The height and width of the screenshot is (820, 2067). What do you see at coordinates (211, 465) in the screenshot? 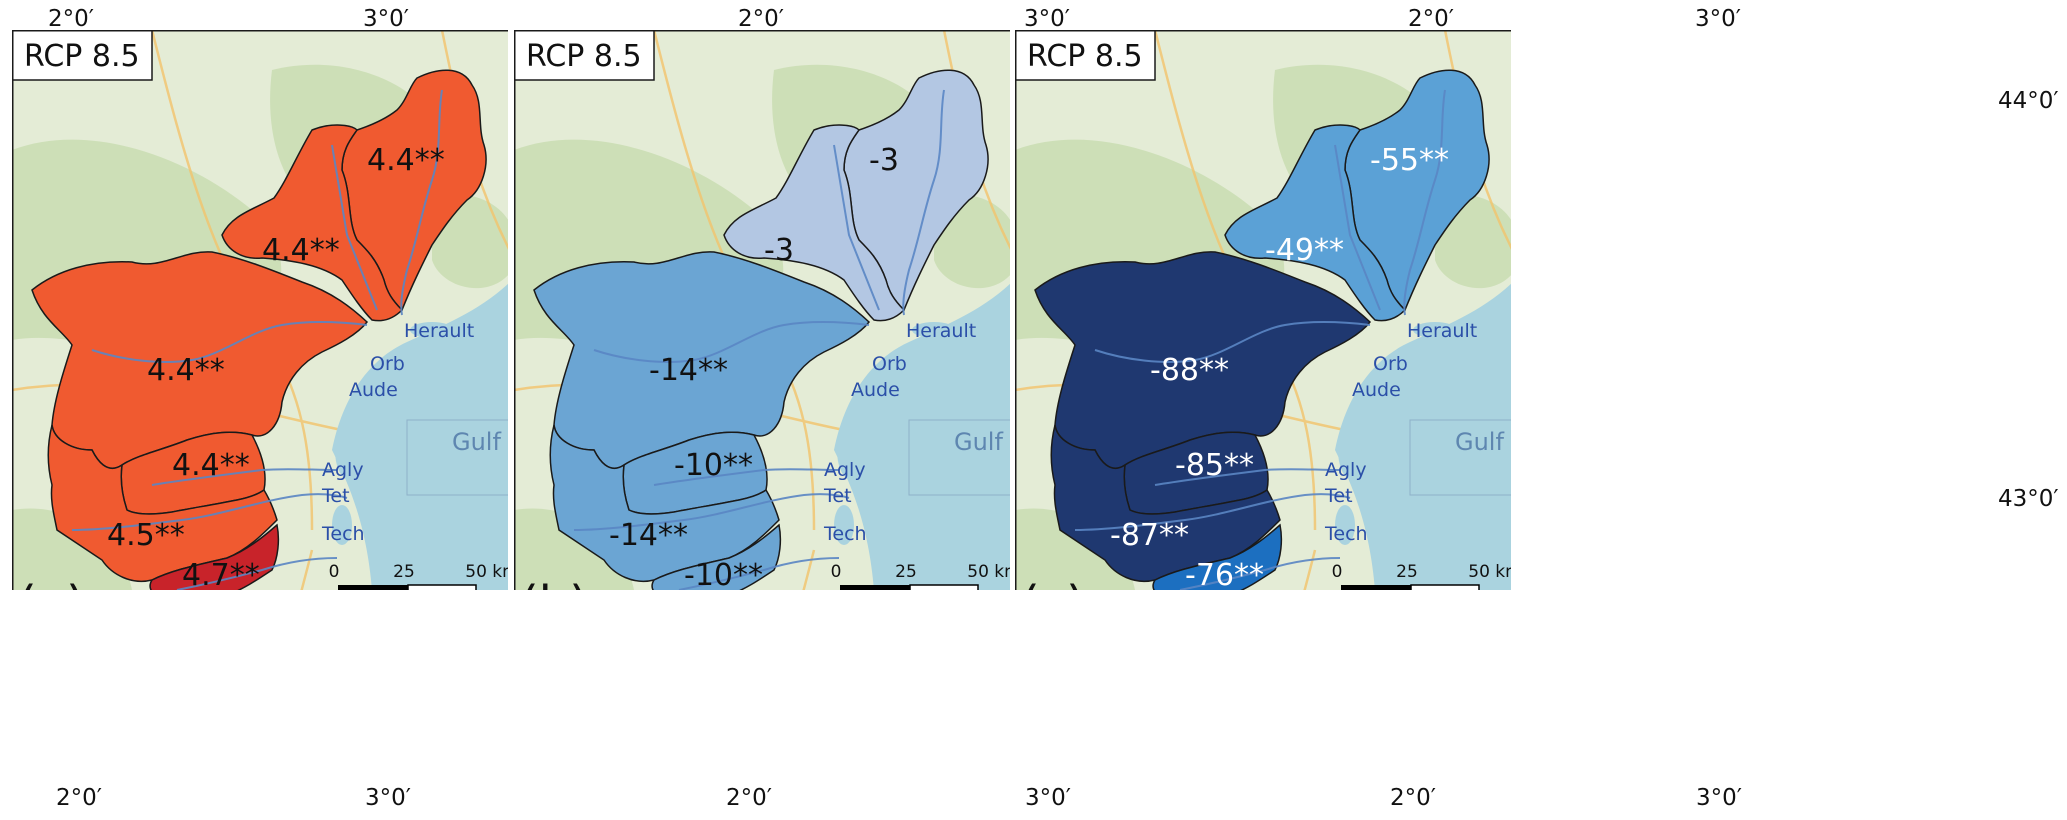
I see `value-agly: 4.4**` at bounding box center [211, 465].